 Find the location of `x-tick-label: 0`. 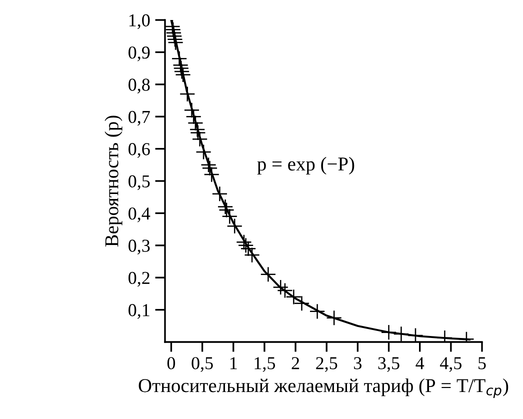

x-tick-label: 0 is located at coordinates (171, 363).